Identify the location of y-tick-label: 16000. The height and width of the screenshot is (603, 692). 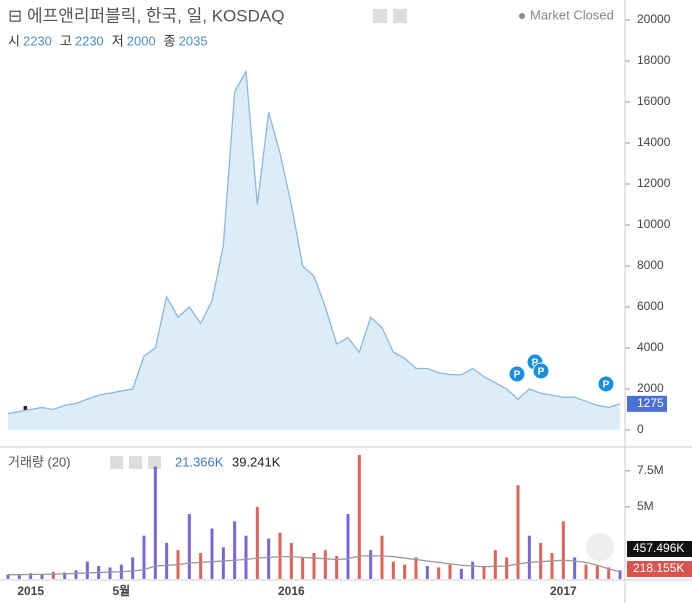
(654, 101).